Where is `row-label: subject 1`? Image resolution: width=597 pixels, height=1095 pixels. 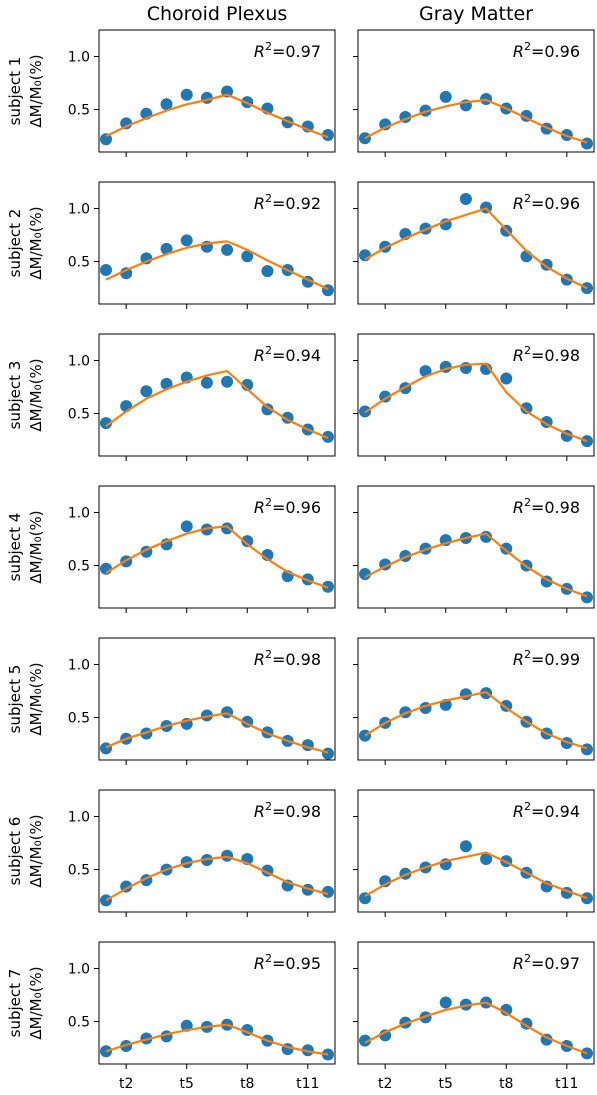
row-label: subject 1 is located at coordinates (15, 91).